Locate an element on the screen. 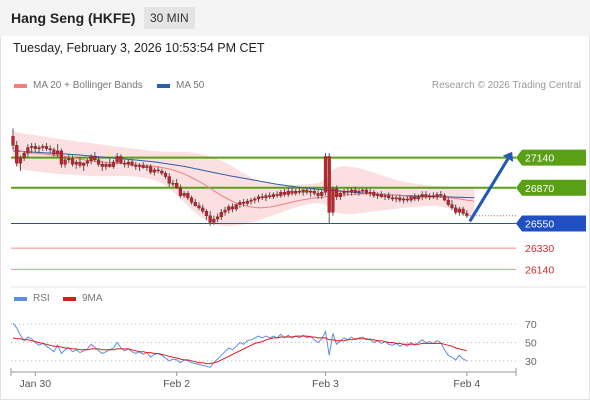  rsi-tick-70: 70 is located at coordinates (531, 325).